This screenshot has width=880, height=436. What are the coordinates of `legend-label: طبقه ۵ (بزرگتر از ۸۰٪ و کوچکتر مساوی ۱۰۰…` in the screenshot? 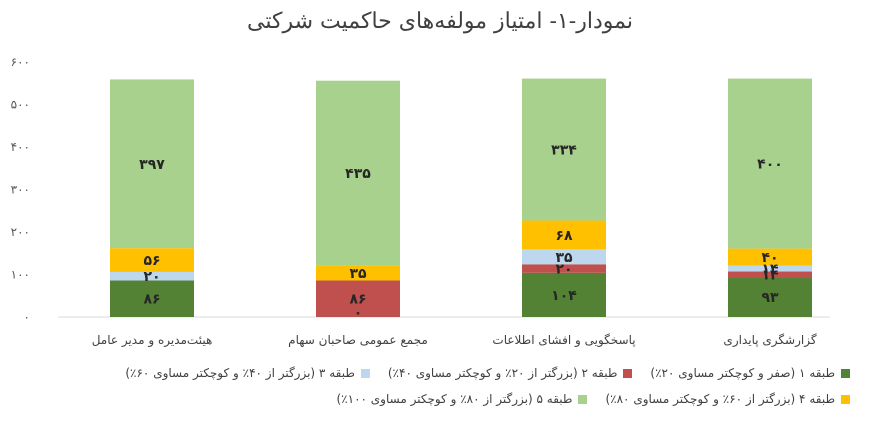 It's located at (454, 399).